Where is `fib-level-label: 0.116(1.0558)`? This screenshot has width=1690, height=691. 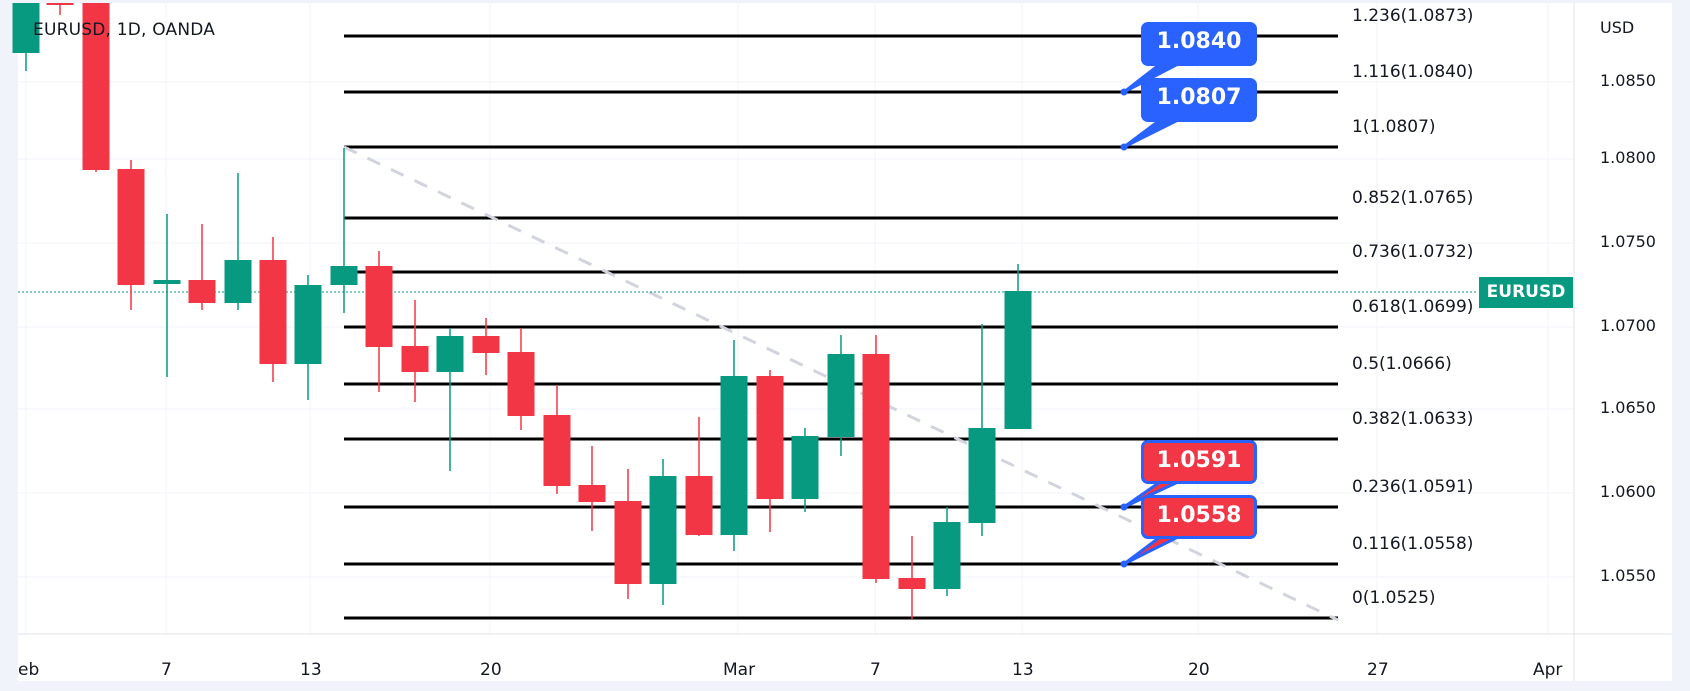 fib-level-label: 0.116(1.0558) is located at coordinates (1413, 544).